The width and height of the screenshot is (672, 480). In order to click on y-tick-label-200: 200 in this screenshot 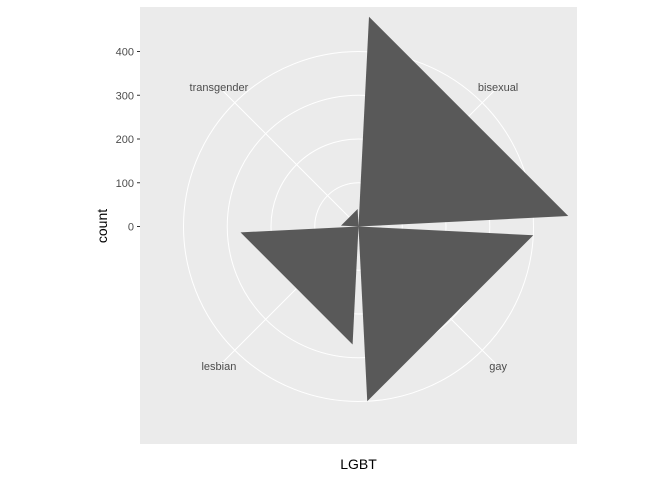, I will do `click(125, 140)`.